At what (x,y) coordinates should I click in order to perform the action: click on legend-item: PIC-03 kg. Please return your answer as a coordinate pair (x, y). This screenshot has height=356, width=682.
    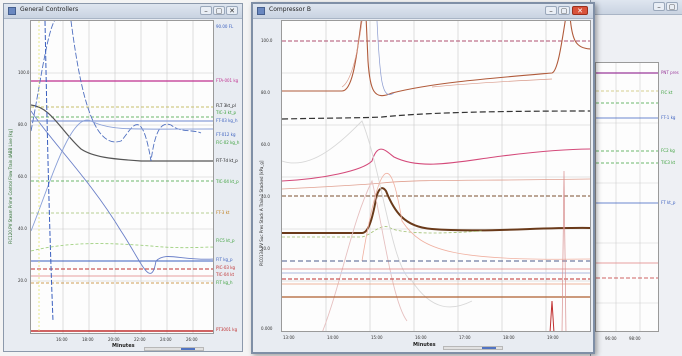
    Looking at the image, I should click on (226, 267).